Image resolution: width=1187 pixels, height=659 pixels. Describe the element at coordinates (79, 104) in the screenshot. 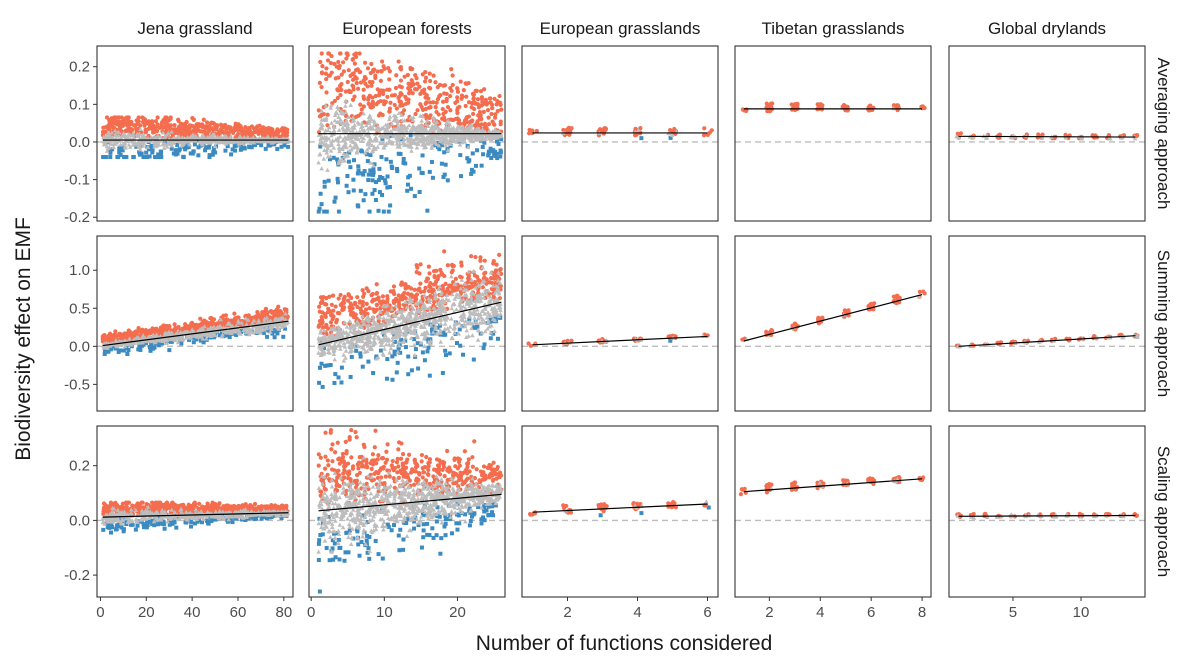

I see `y-tick-label: 0.1` at that location.